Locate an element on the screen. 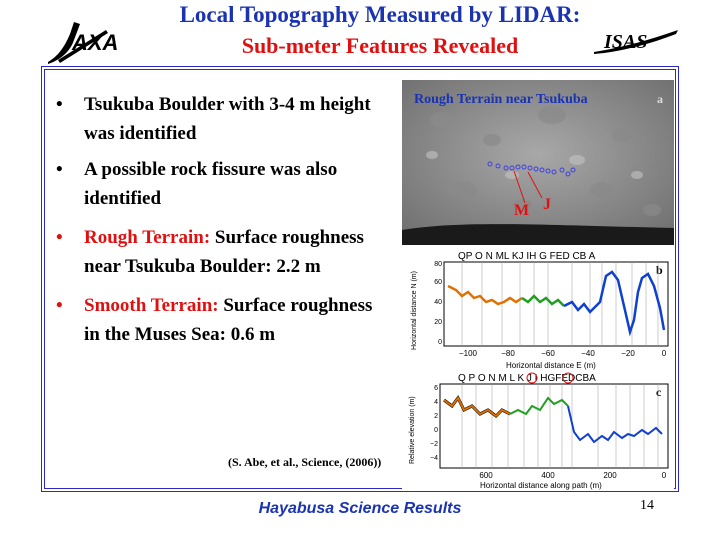 The image size is (720, 540). panel-c-xtick: 600 is located at coordinates (486, 475).